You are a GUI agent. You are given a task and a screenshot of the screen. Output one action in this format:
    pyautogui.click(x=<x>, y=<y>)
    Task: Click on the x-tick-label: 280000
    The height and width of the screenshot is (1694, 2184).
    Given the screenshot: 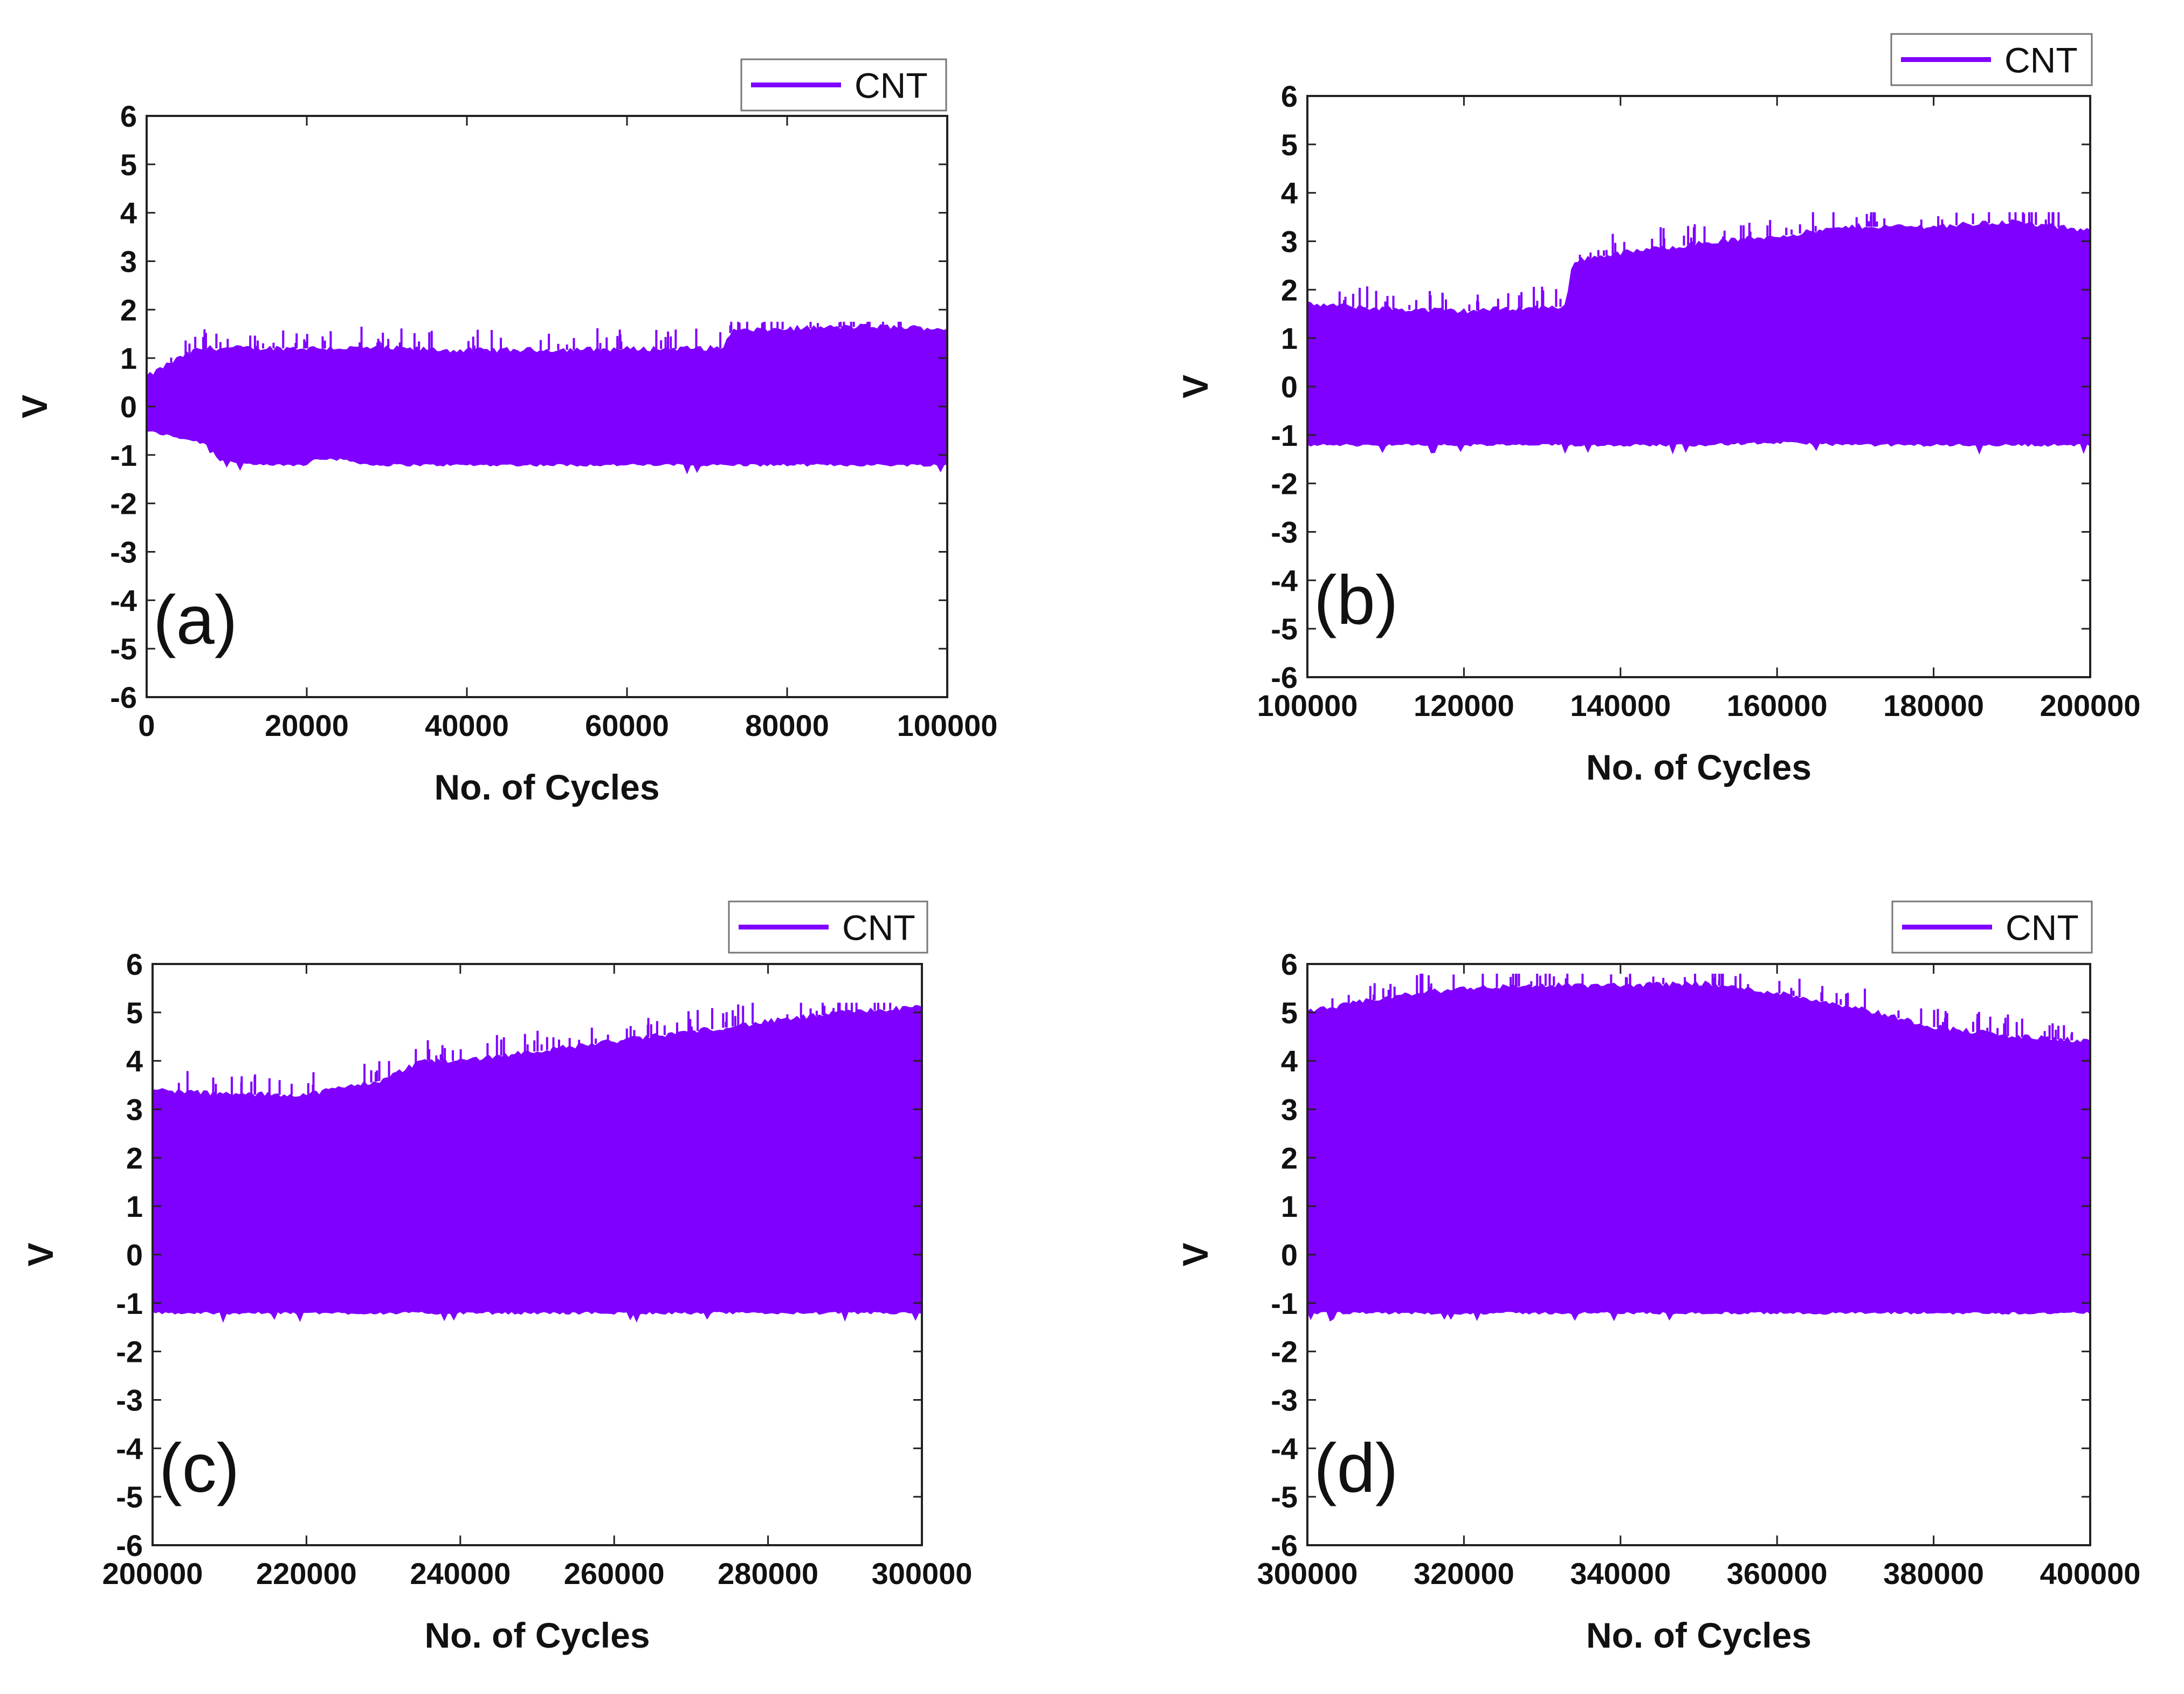 What is the action you would take?
    pyautogui.click(x=768, y=1574)
    